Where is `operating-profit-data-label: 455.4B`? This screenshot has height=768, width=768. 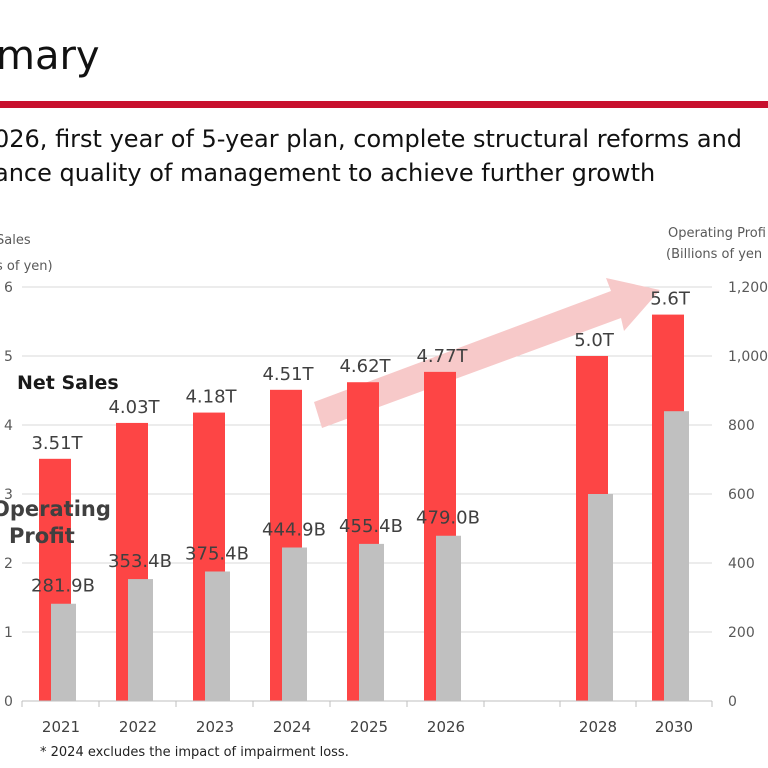 operating-profit-data-label: 455.4B is located at coordinates (371, 526).